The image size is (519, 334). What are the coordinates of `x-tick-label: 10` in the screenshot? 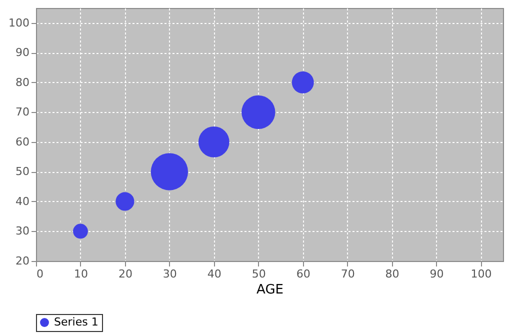 It's located at (81, 274).